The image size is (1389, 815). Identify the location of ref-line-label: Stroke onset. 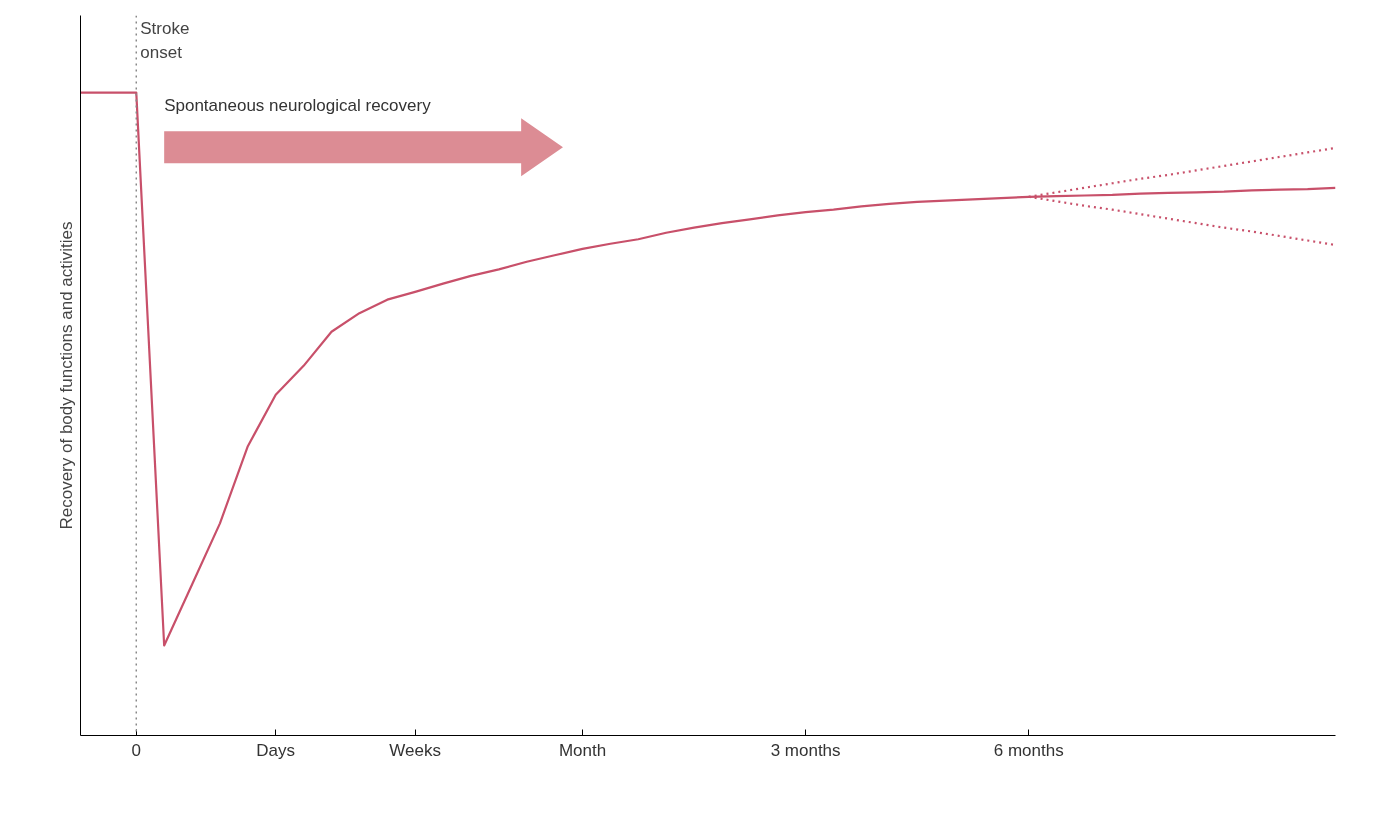
(165, 40).